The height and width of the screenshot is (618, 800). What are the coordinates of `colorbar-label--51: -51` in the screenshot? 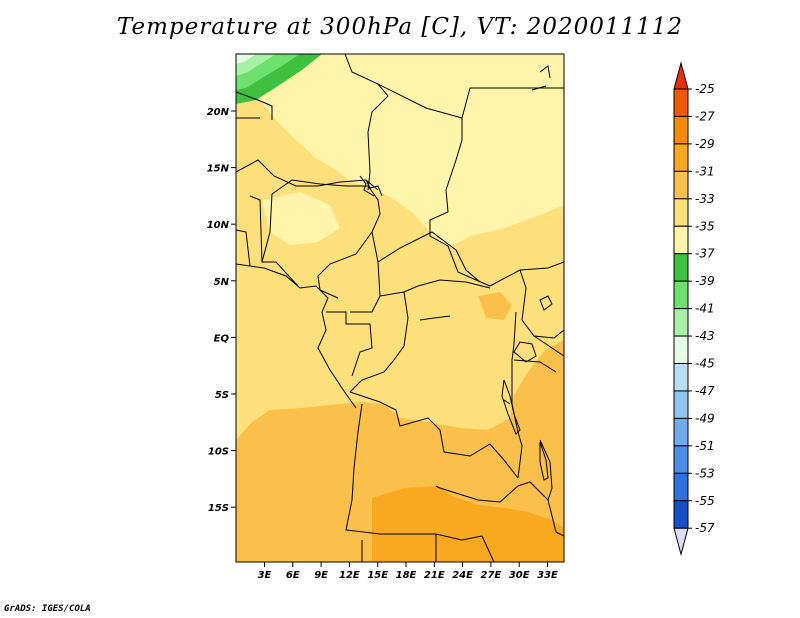 It's located at (705, 446).